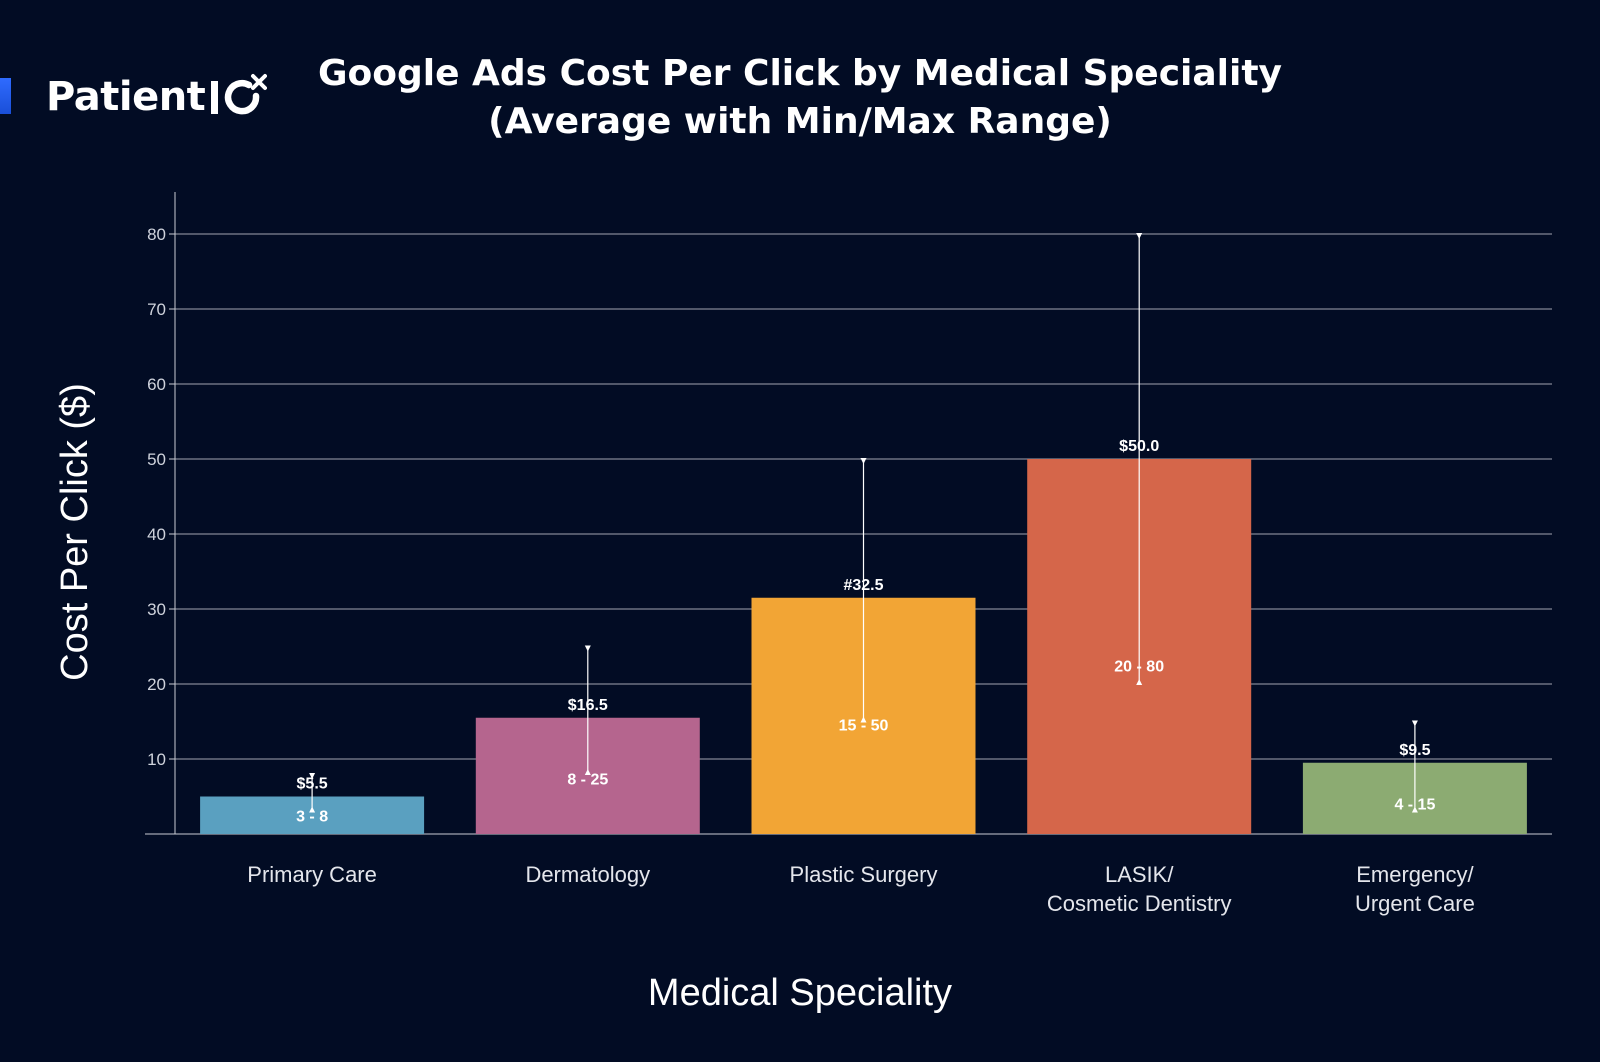  Describe the element at coordinates (75, 532) in the screenshot. I see `y-axis-title: Cost Per Click ($)` at that location.